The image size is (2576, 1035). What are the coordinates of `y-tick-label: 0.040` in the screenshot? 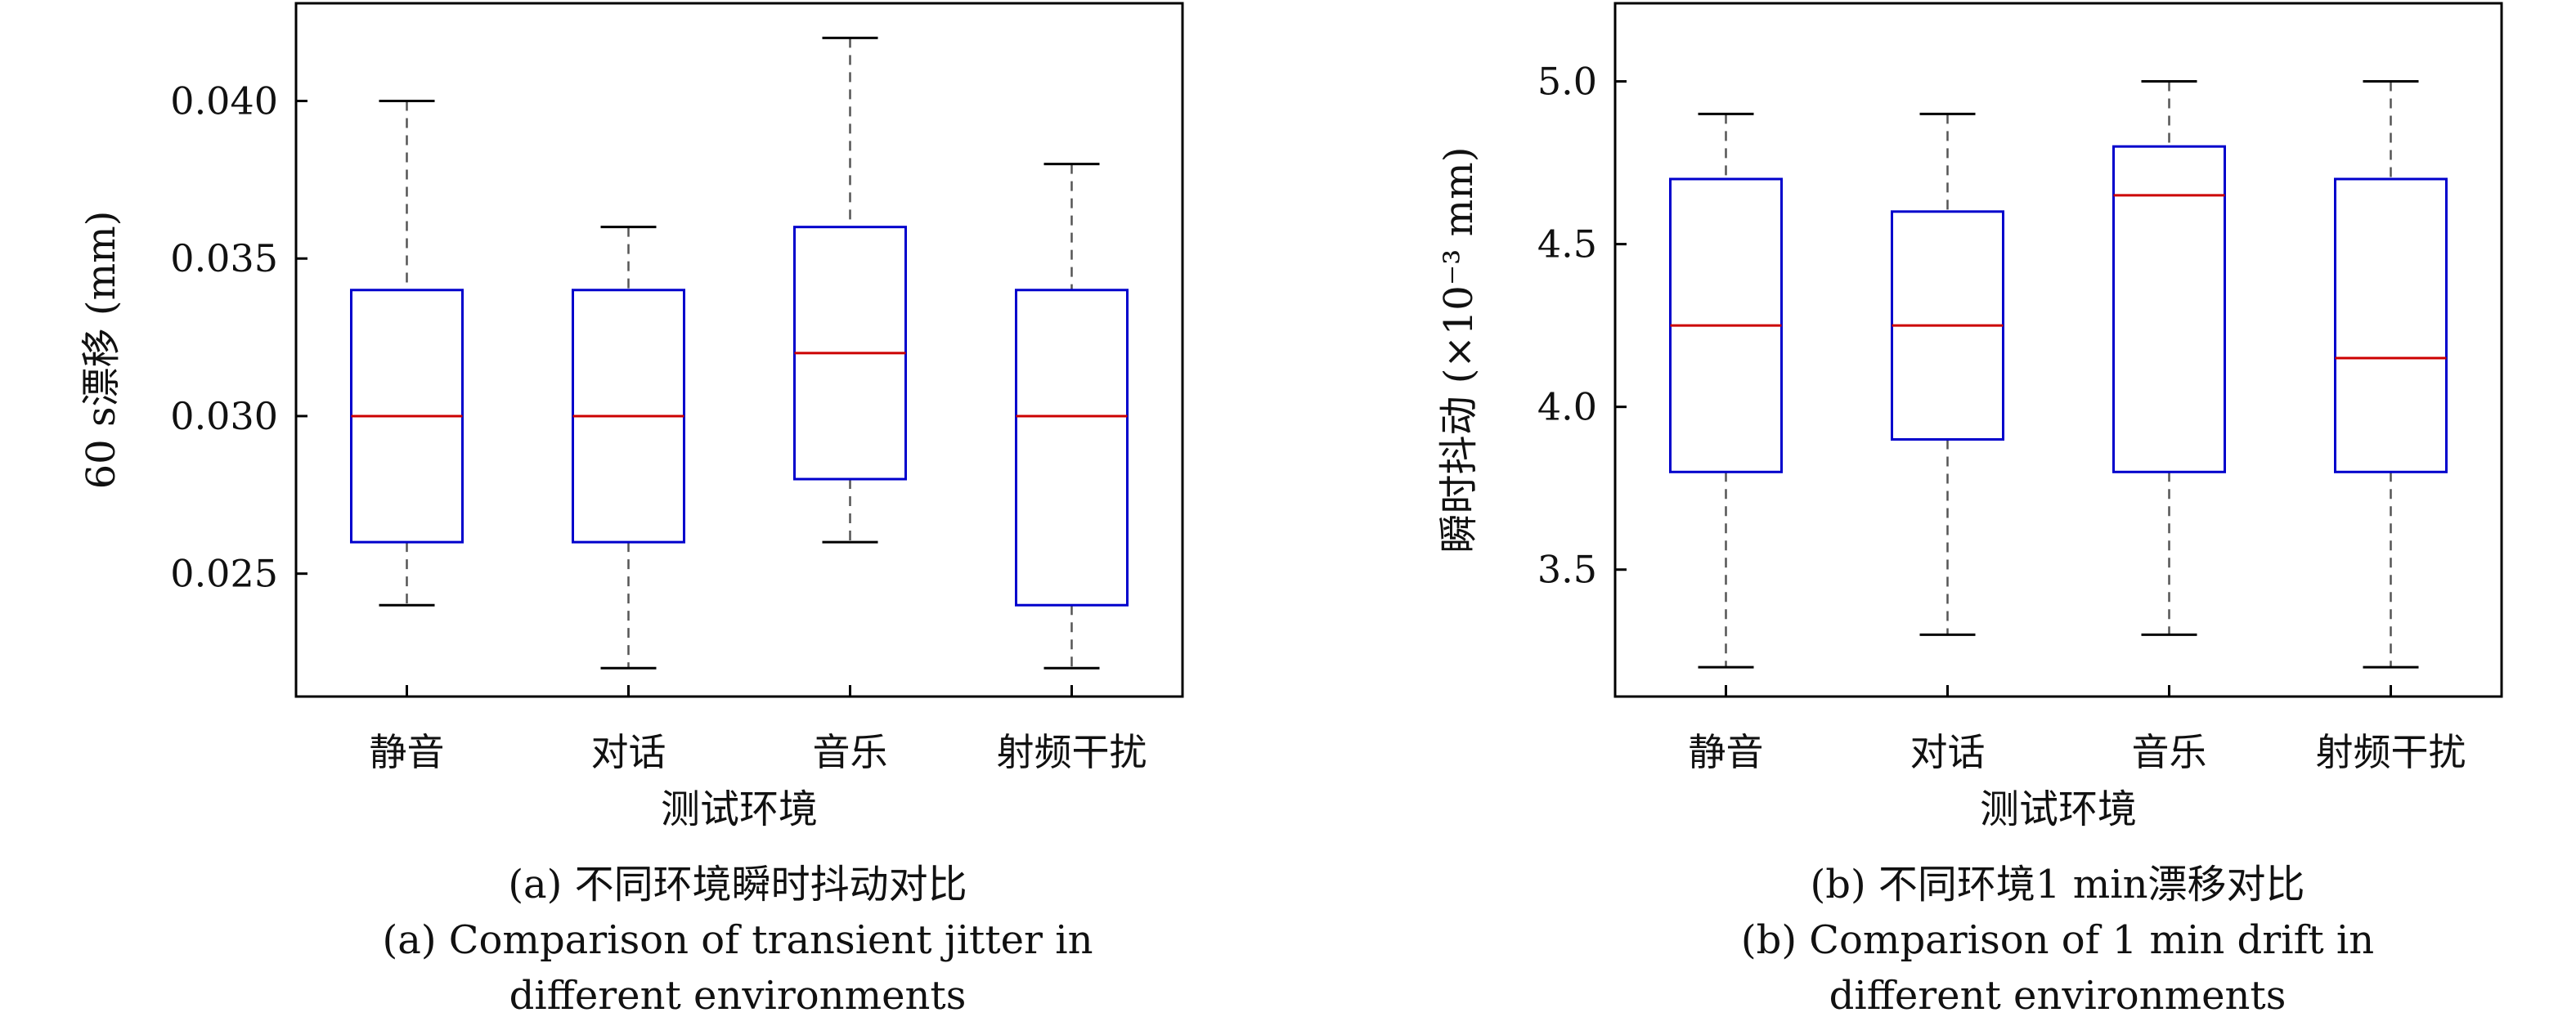 It's located at (224, 100).